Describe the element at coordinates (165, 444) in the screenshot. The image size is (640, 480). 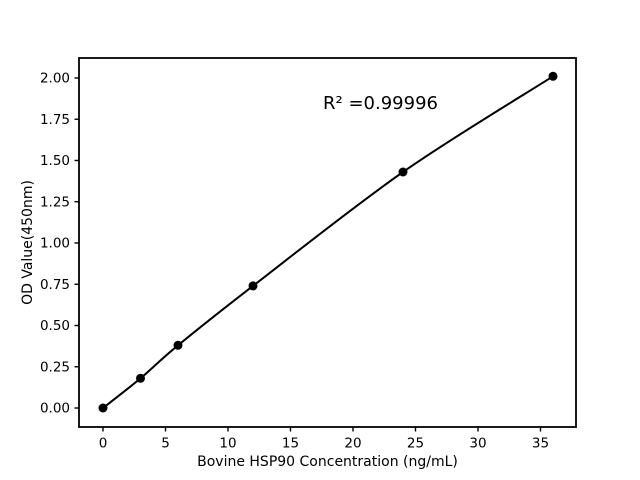
I see `x-tick-label: 5` at that location.